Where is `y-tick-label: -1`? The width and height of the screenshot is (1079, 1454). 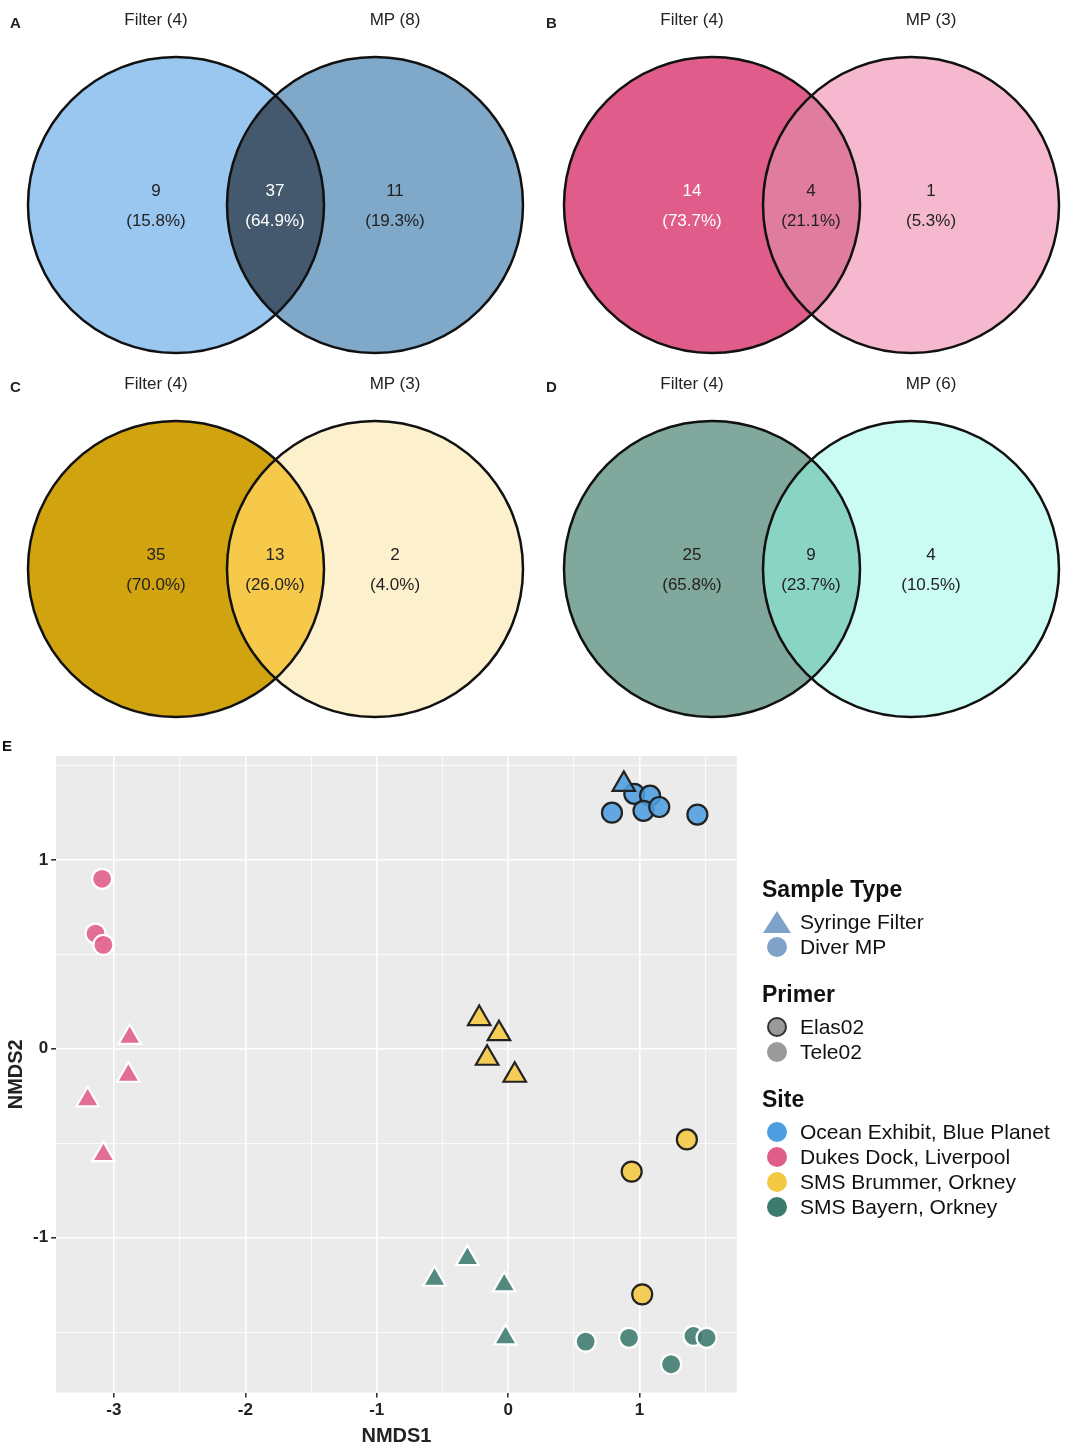
y-tick-label: -1 is located at coordinates (40, 1237).